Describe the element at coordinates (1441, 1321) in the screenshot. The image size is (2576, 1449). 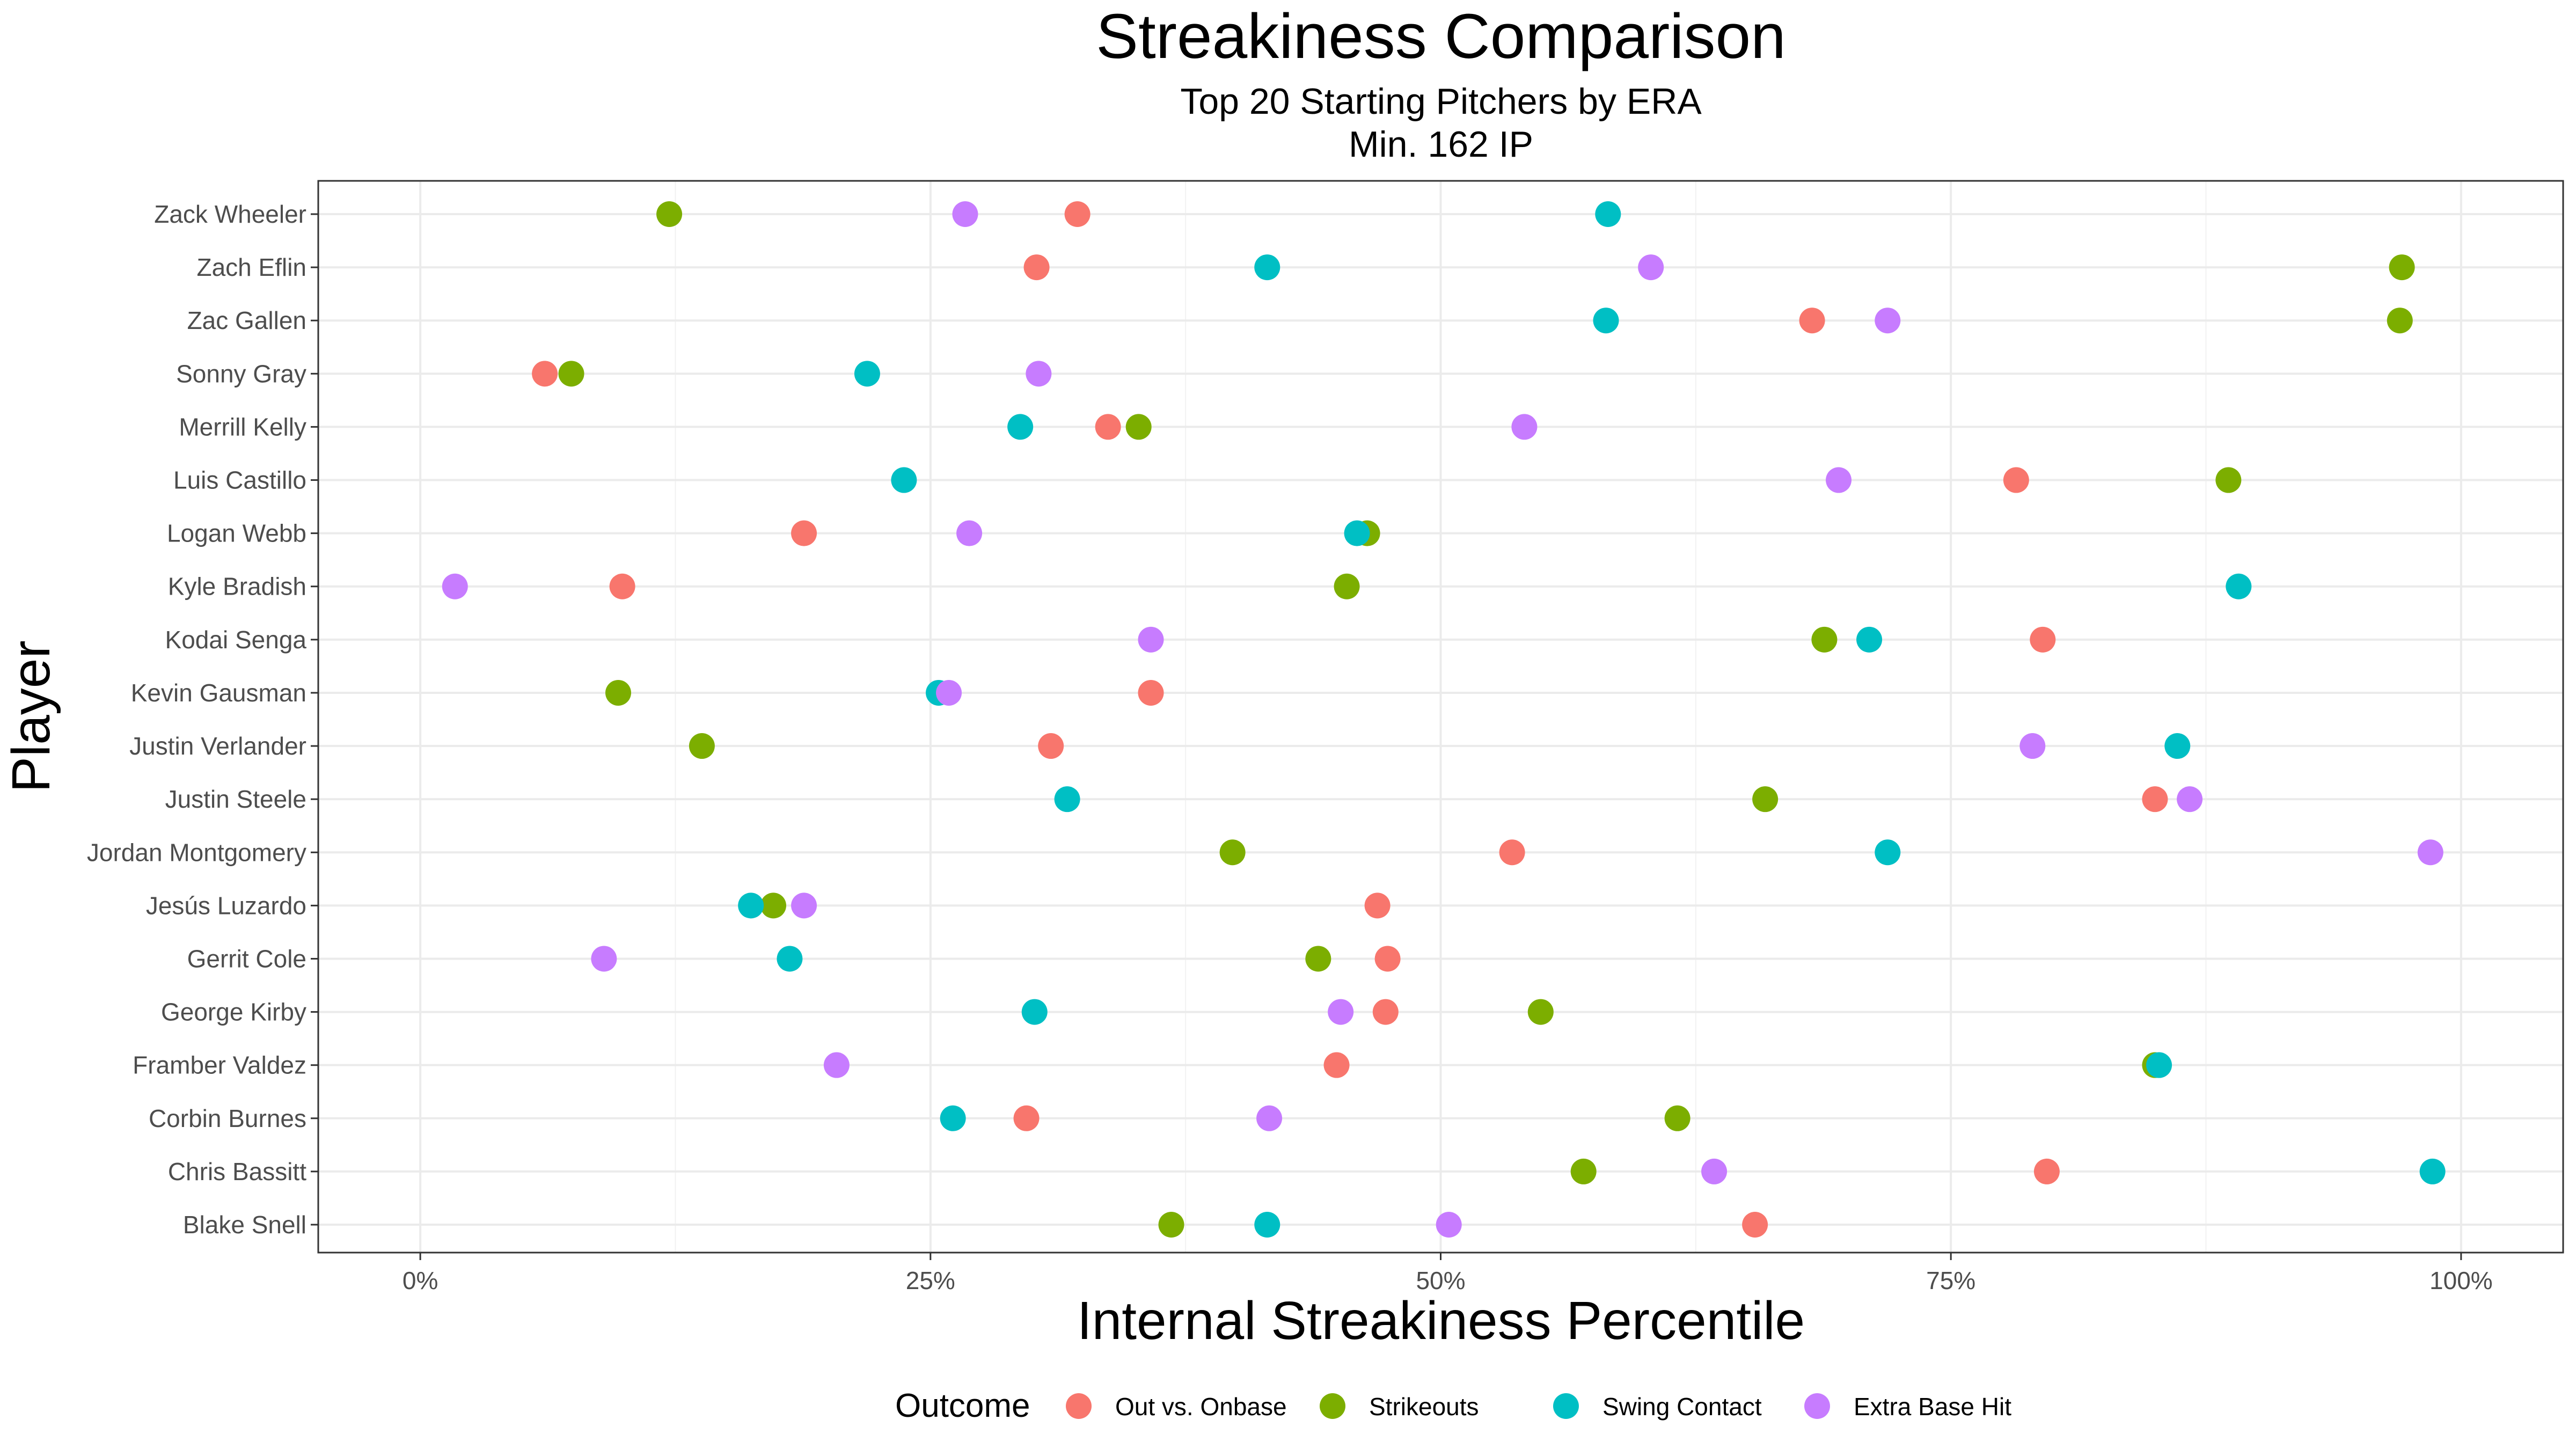
I see `x-axis-title: Internal Streakiness Percentile` at that location.